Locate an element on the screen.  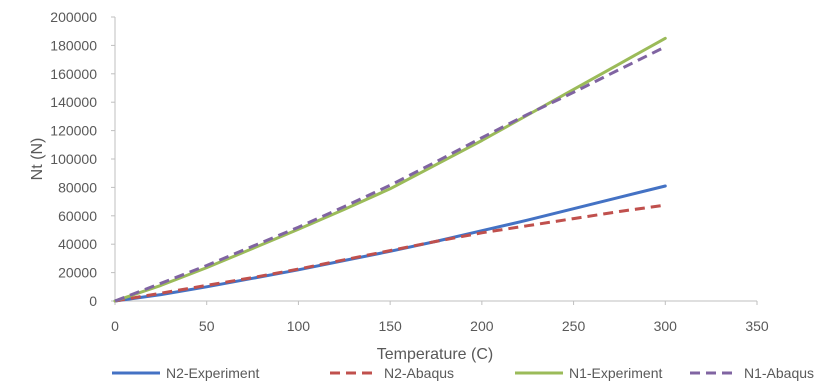
x-tick-label: 50 is located at coordinates (207, 326).